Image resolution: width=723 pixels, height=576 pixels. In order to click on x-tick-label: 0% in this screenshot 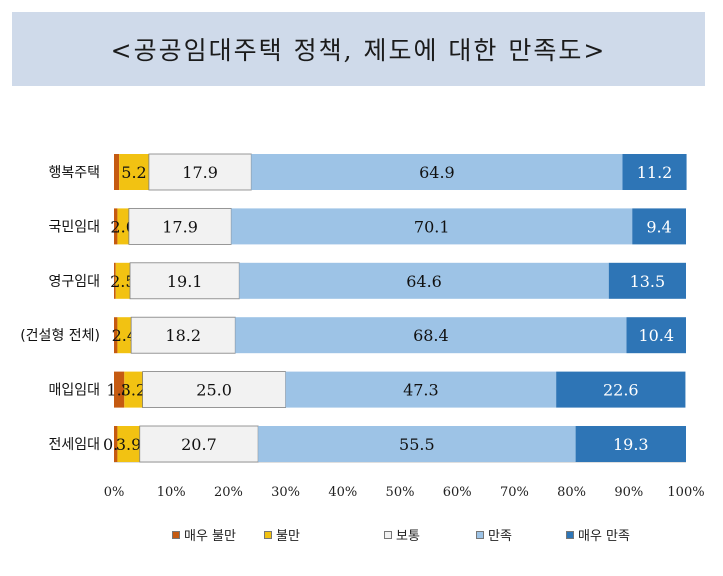, I will do `click(114, 492)`.